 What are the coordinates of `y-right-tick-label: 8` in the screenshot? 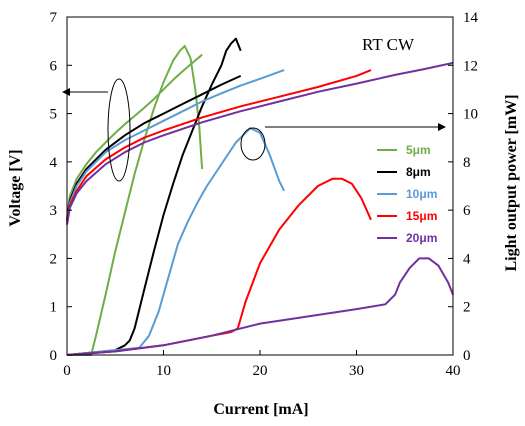 It's located at (467, 163).